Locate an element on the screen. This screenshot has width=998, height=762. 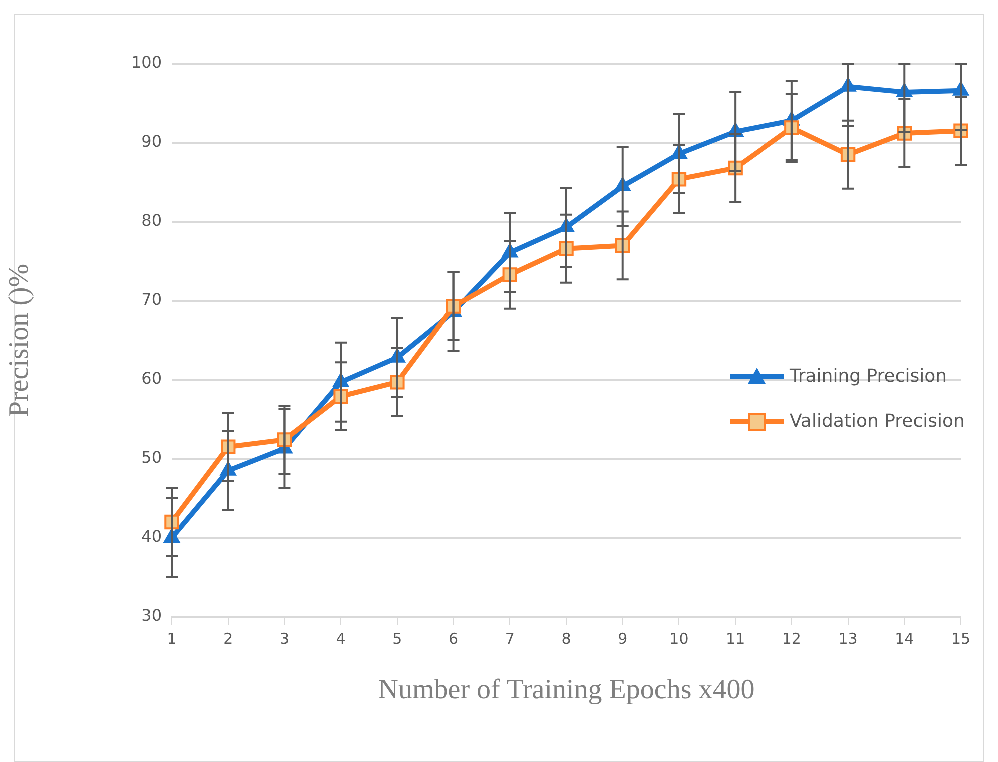
y-axis-title: Precision ()% is located at coordinates (20, 341).